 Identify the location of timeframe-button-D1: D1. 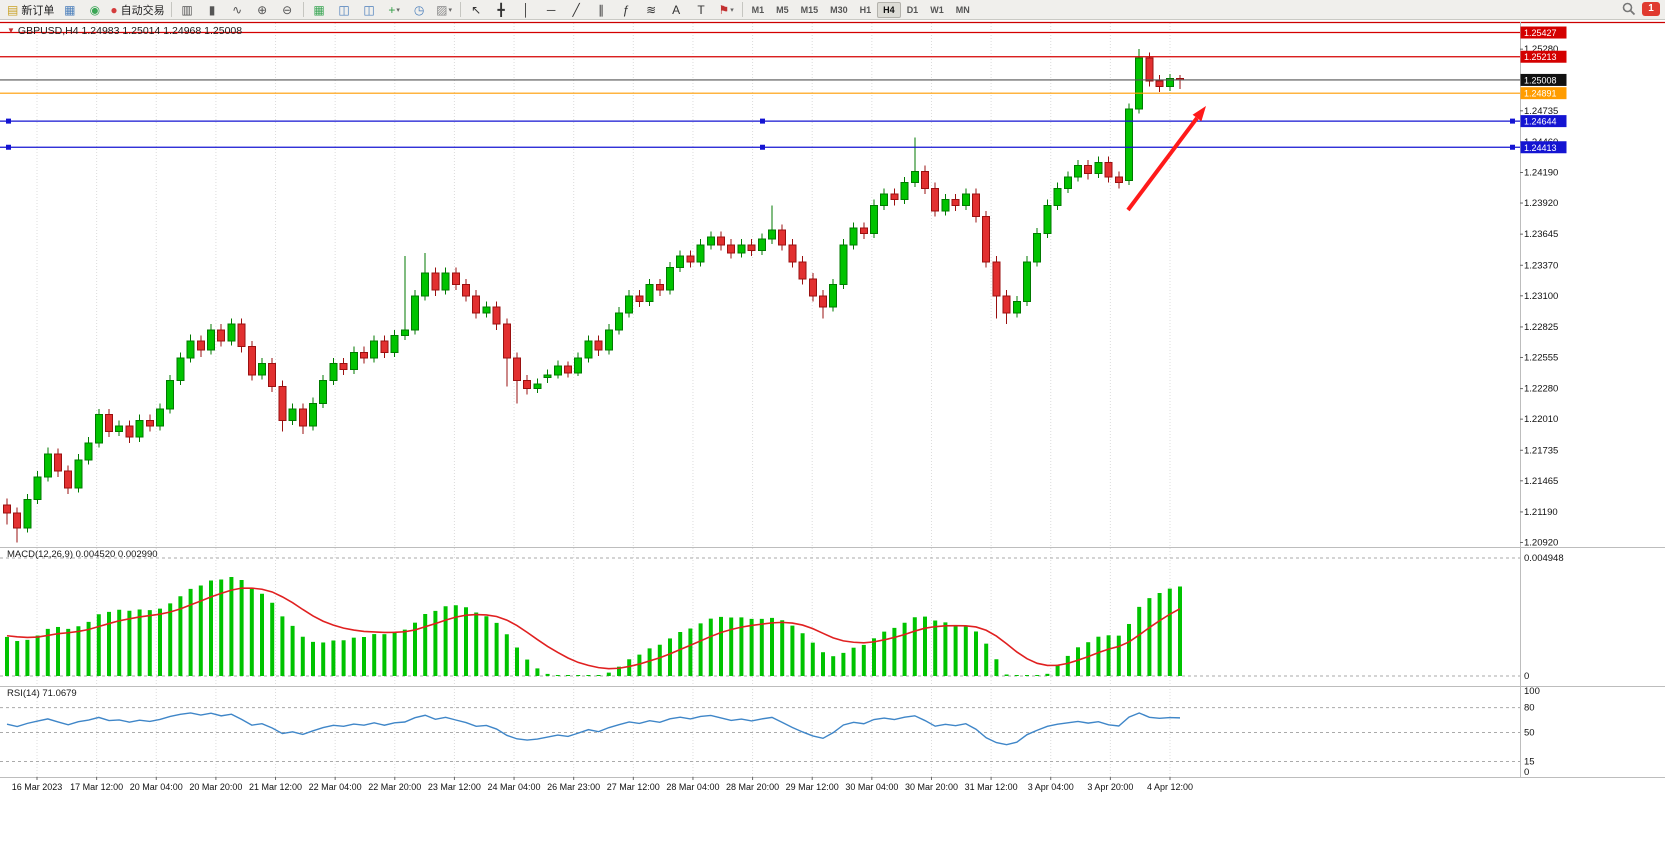
(912, 9).